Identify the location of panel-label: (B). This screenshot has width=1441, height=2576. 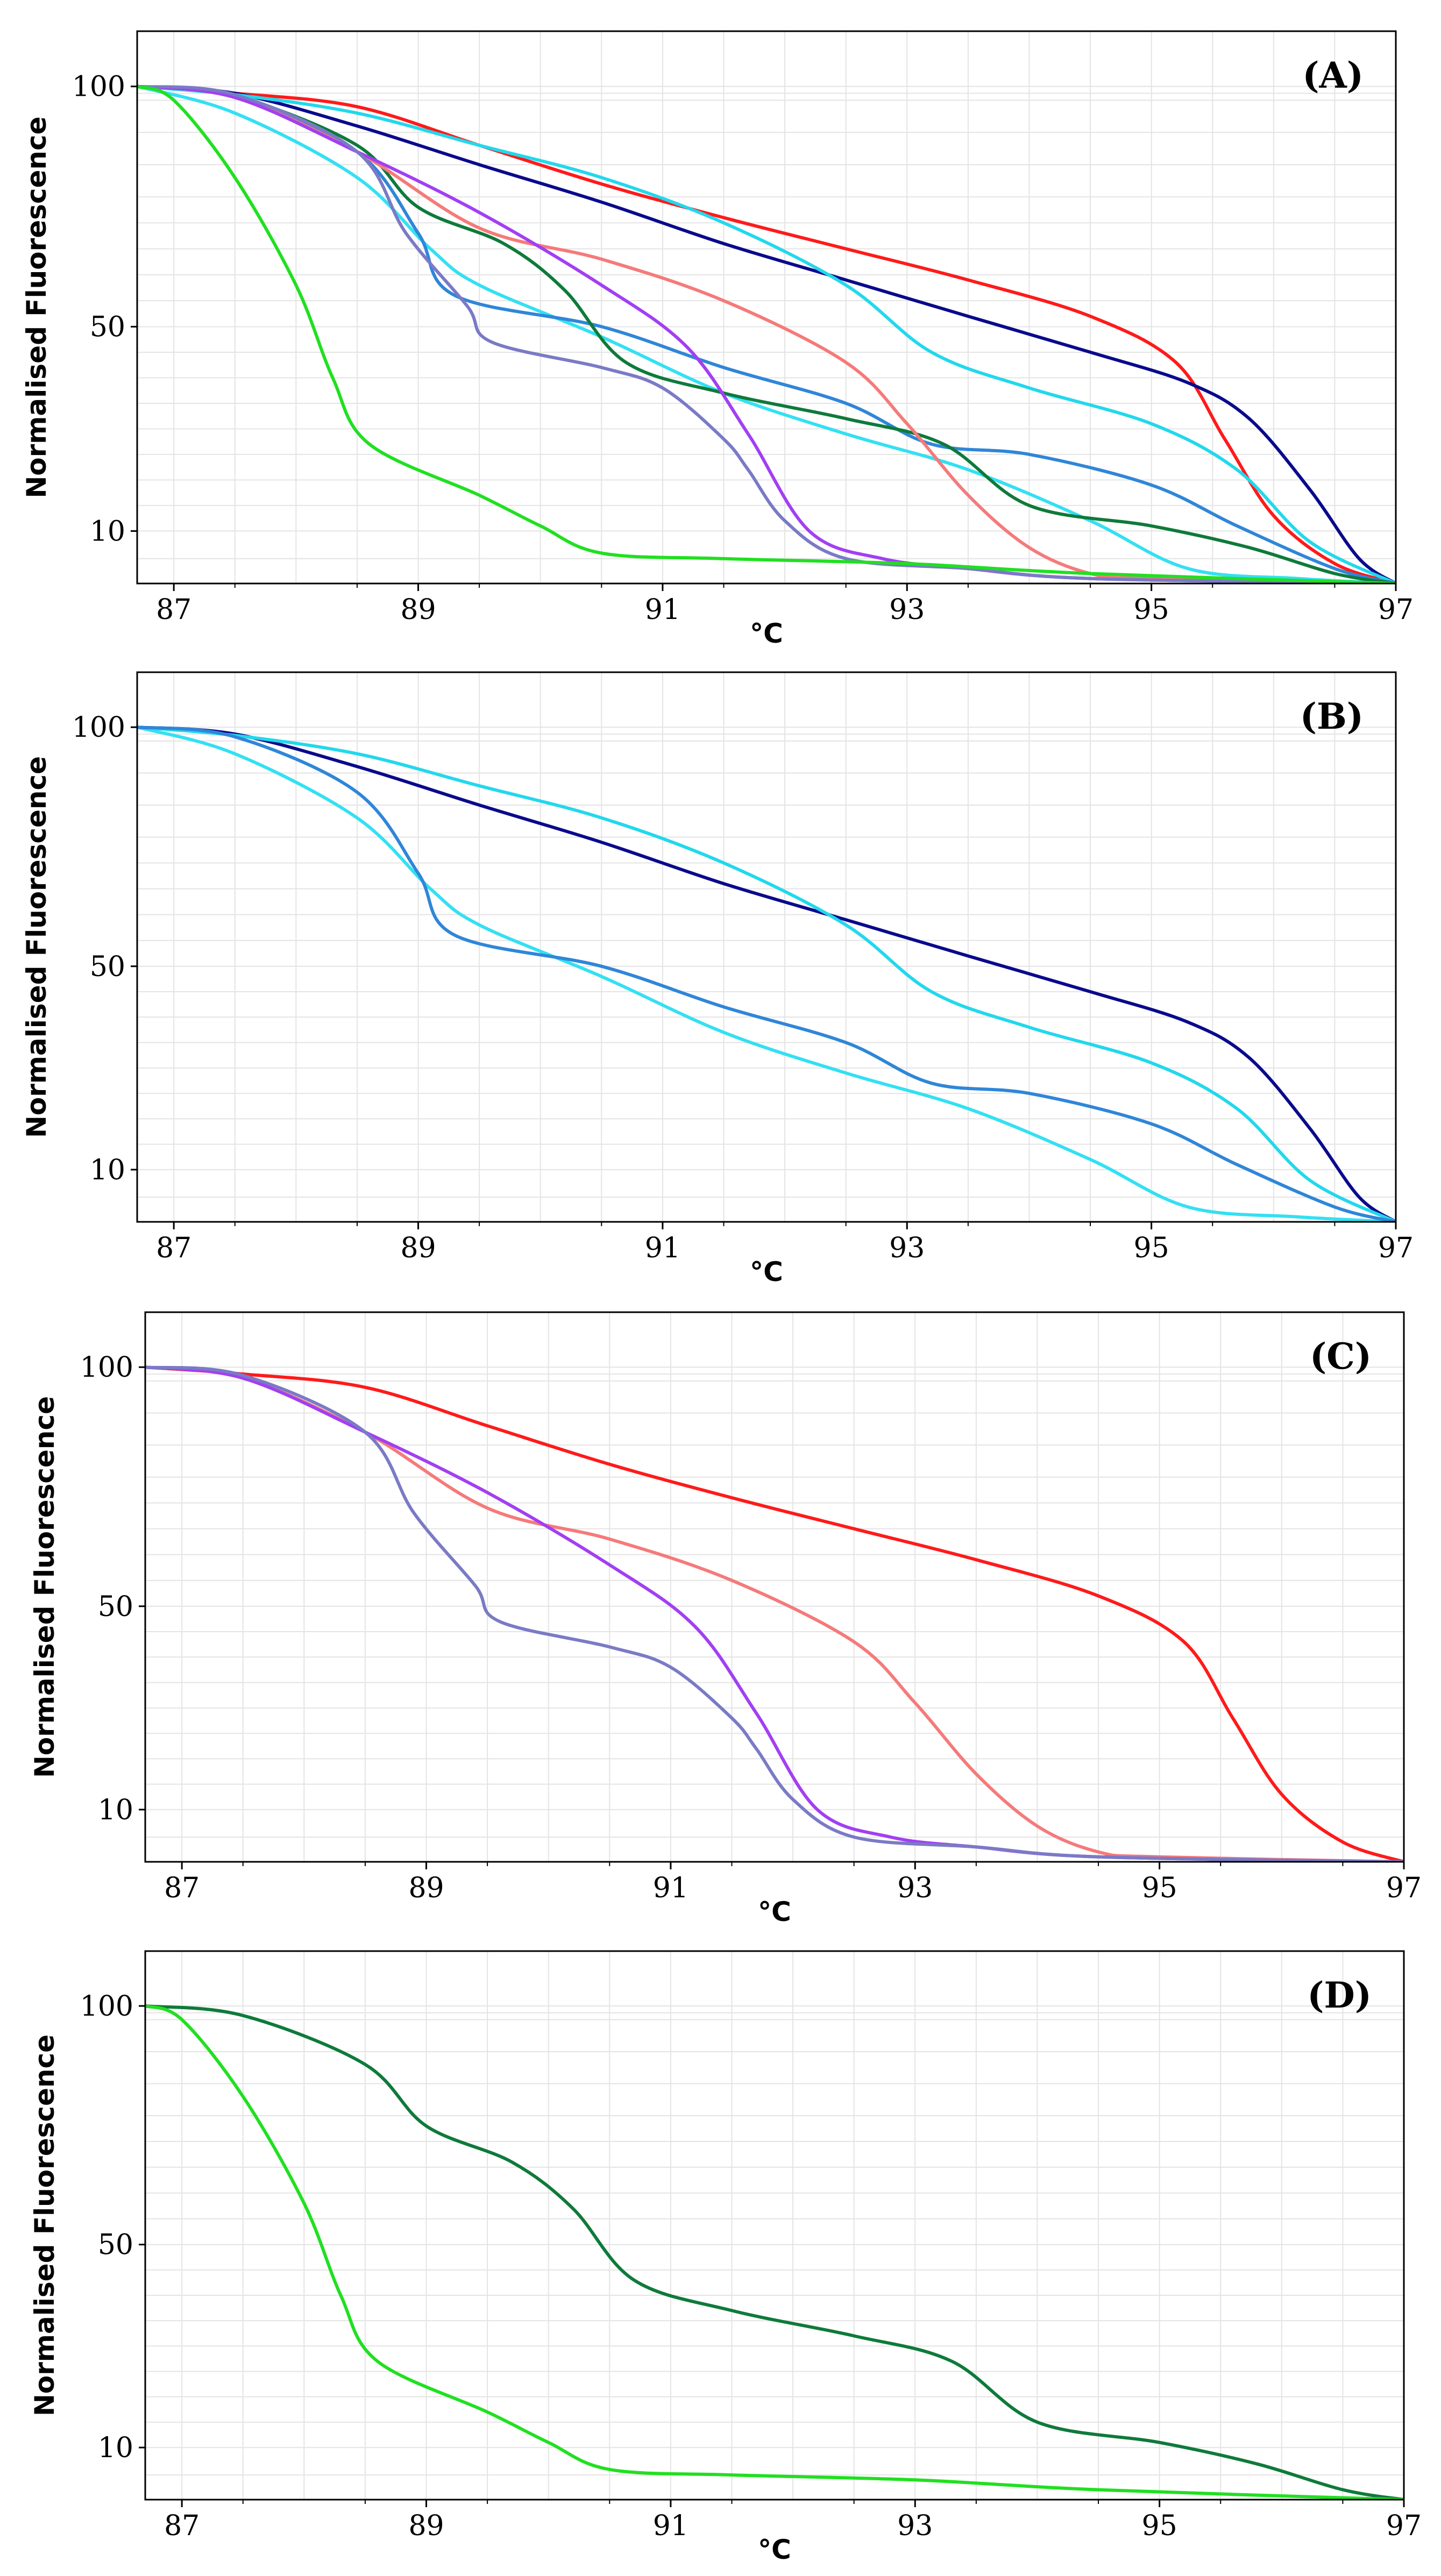
(1332, 716).